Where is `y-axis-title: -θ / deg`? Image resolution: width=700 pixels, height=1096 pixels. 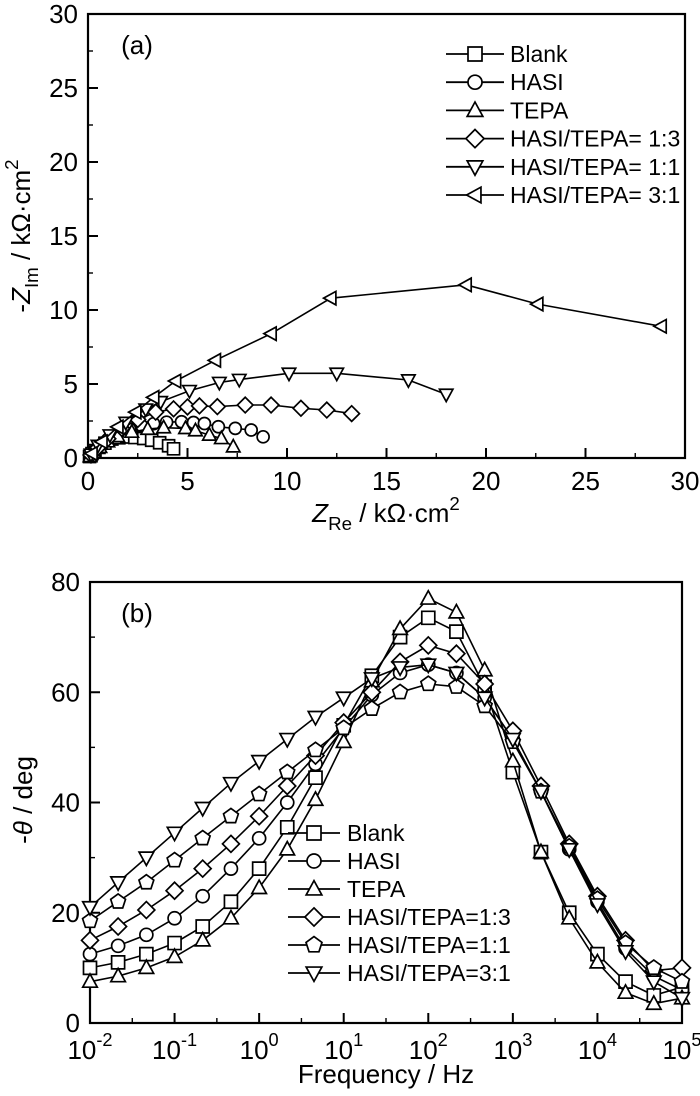
y-axis-title: -θ / deg is located at coordinates (23, 800).